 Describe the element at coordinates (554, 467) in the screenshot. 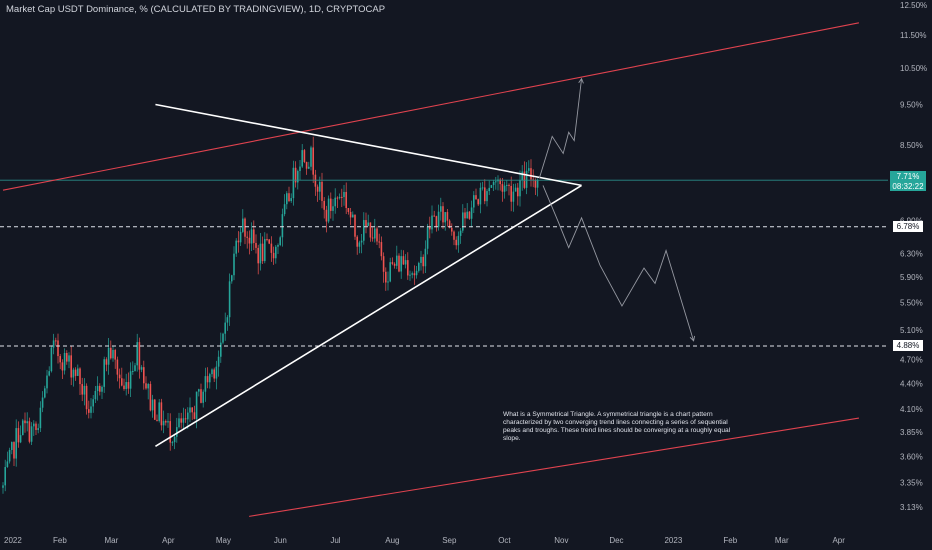

I see `channel-line` at that location.